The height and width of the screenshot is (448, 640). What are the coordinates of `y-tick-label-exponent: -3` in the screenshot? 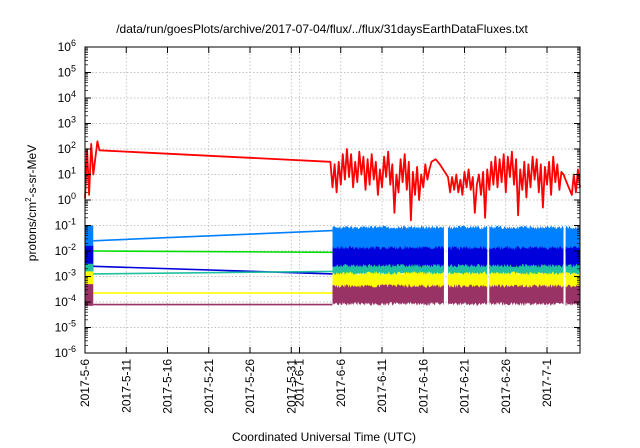 It's located at (72, 273).